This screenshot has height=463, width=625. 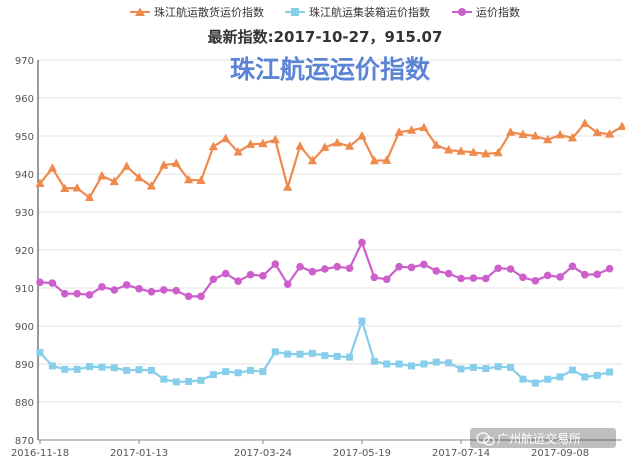 What do you see at coordinates (357, 12) in the screenshot?
I see `legend-item-container: 珠江航运集装箱运价指数` at bounding box center [357, 12].